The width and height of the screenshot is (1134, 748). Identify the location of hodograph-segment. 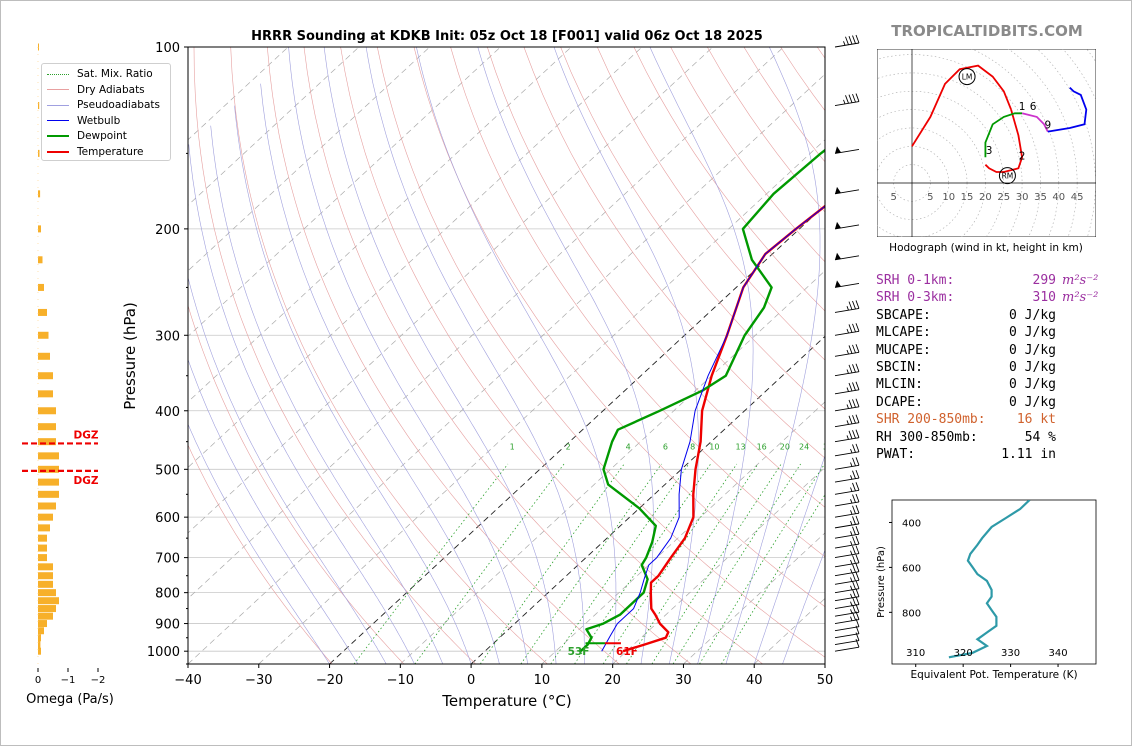
(1067, 109).